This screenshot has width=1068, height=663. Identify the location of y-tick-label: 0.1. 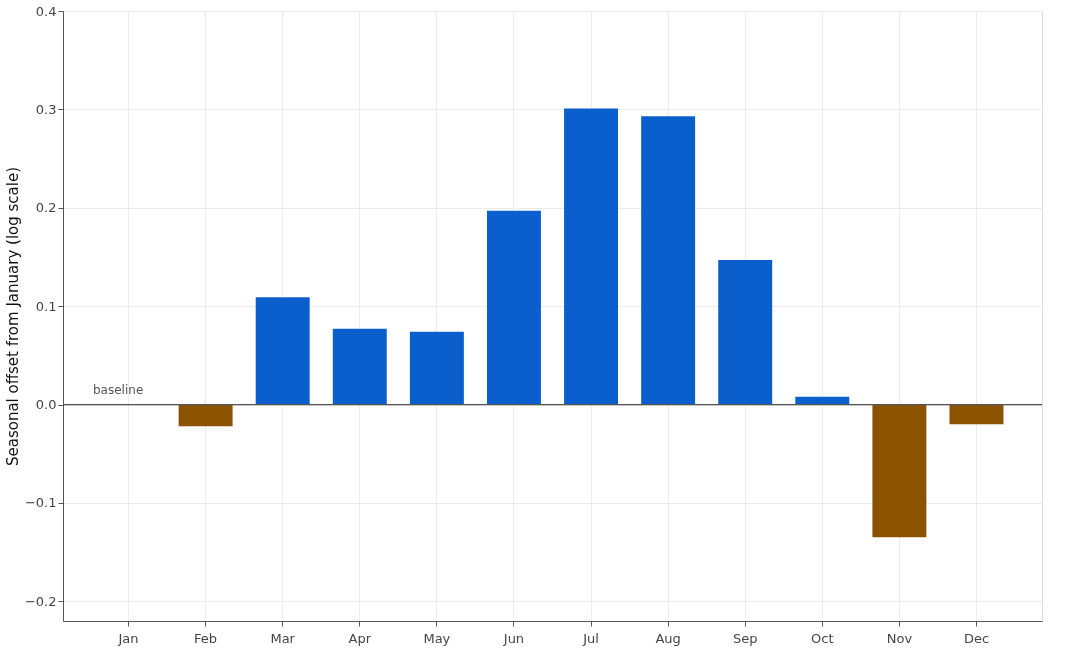
(46, 306).